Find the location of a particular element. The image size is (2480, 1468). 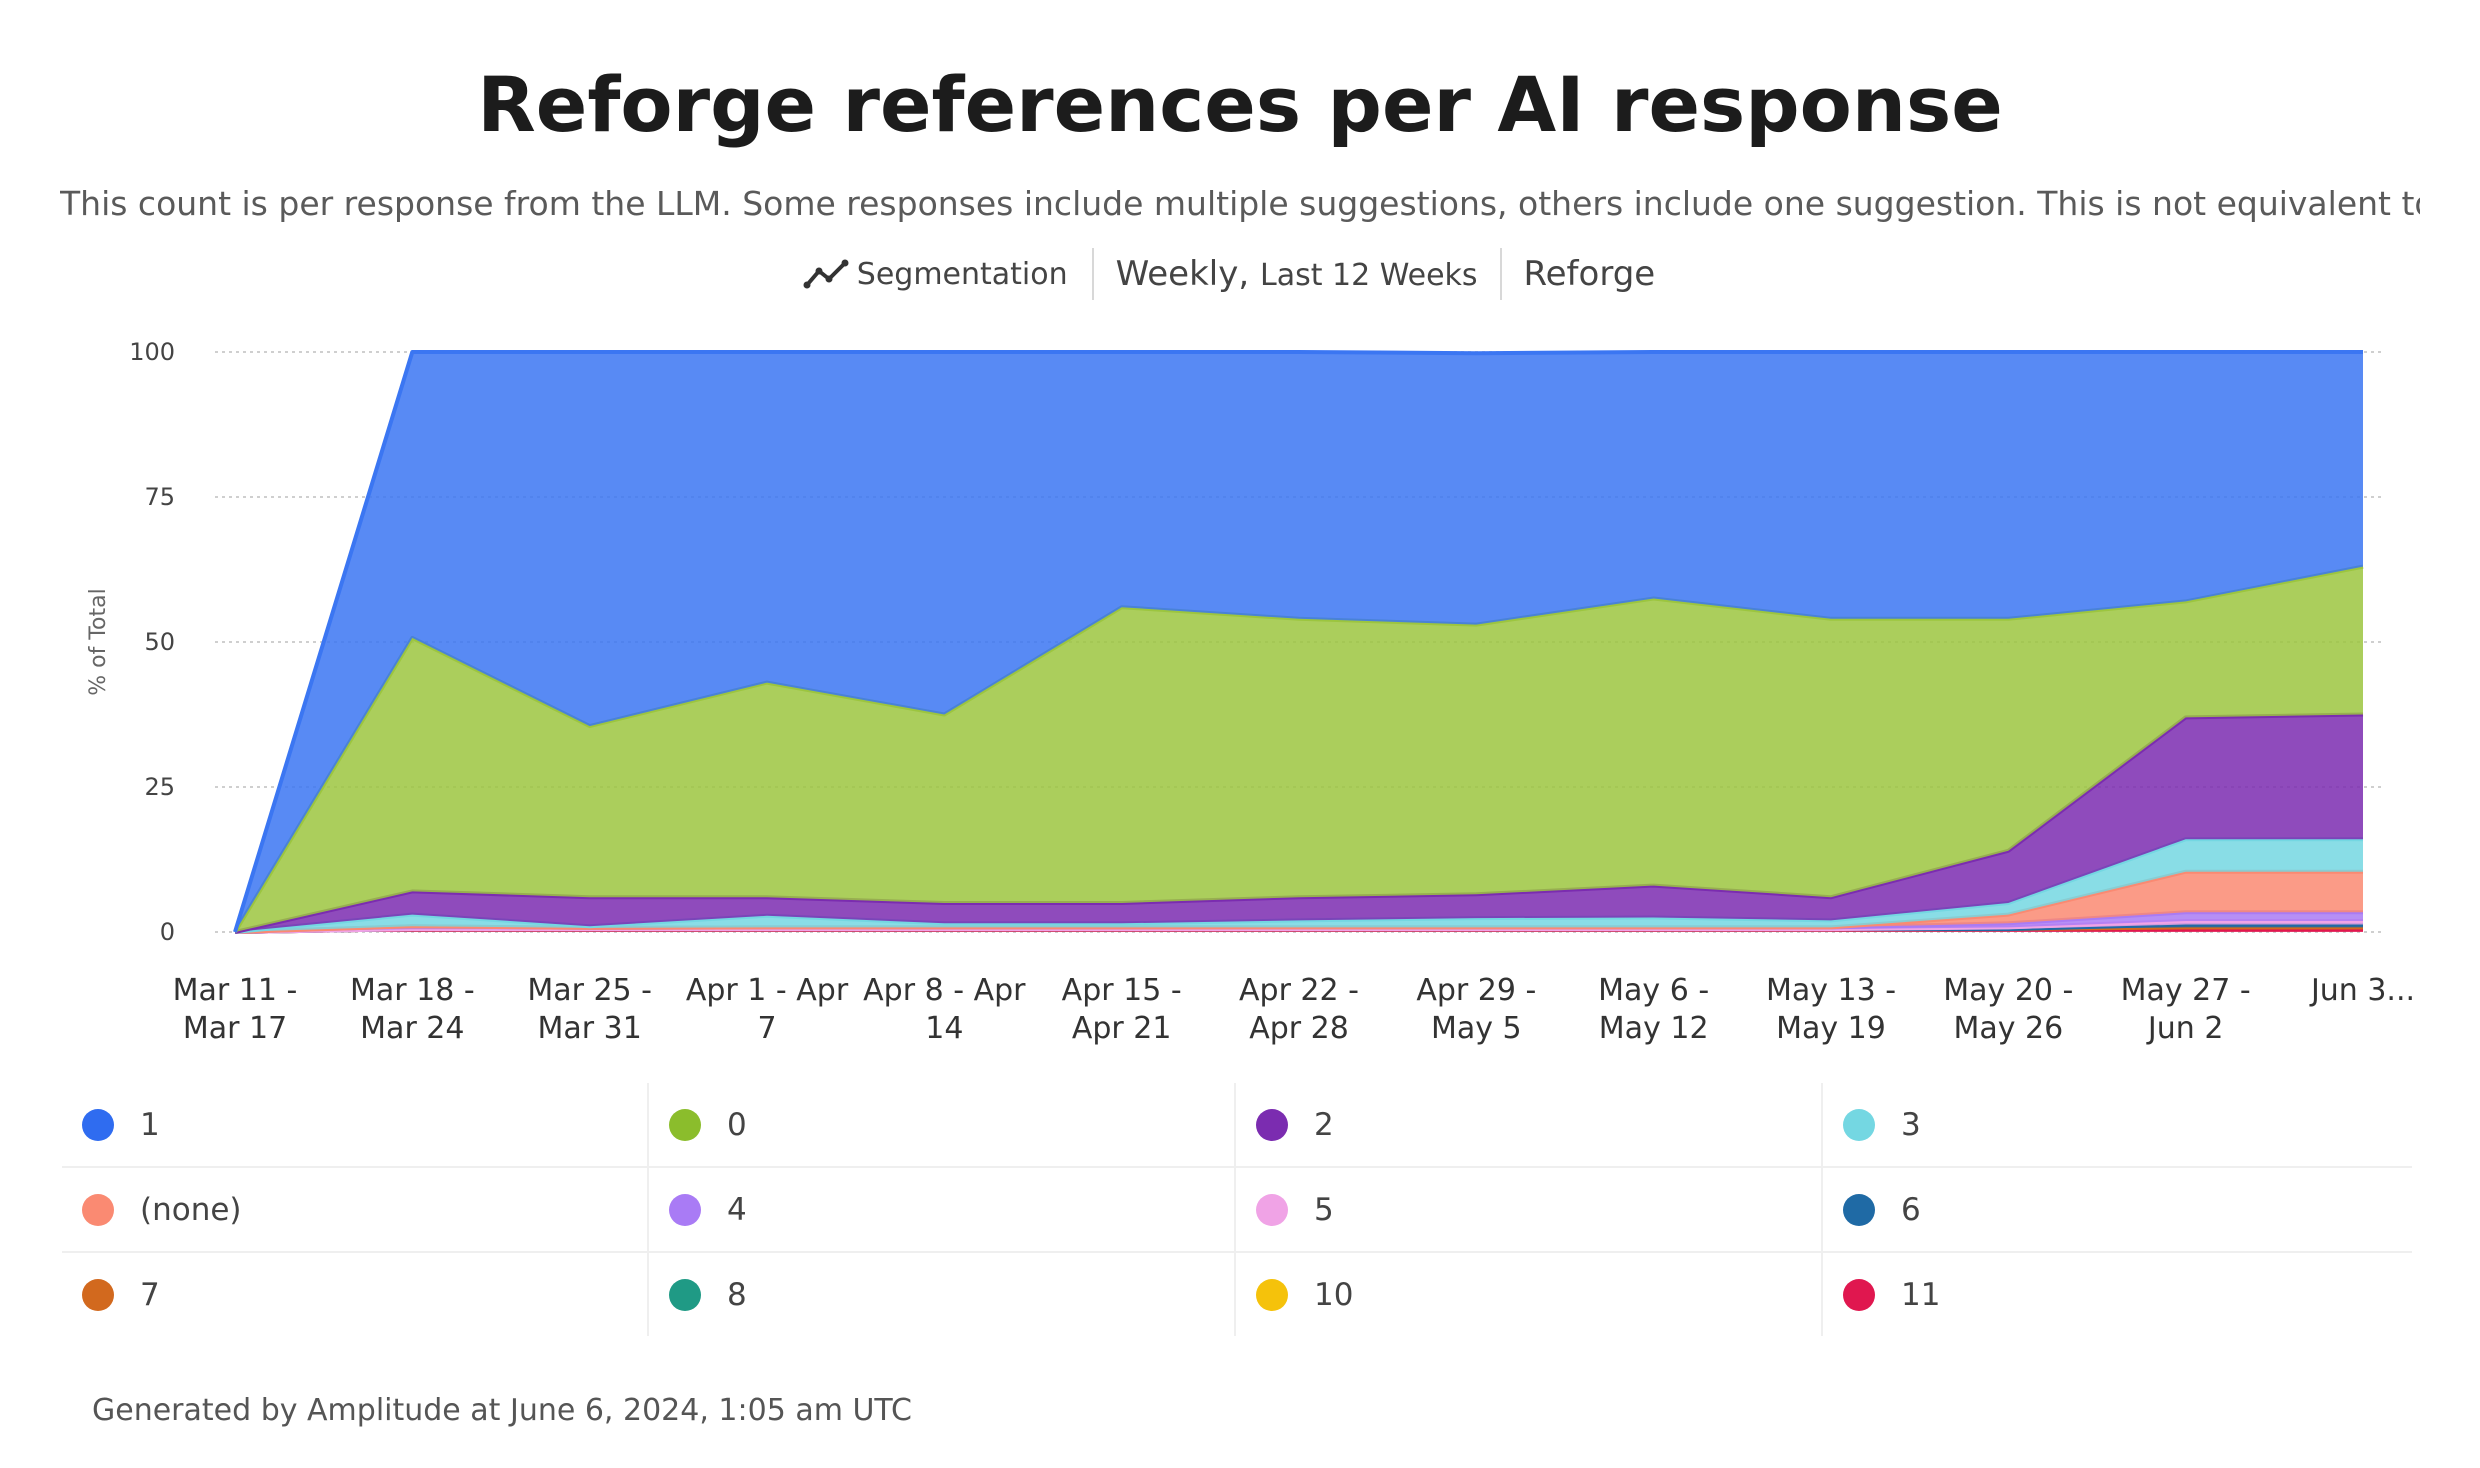

legend-label: 3 is located at coordinates (1911, 1124).